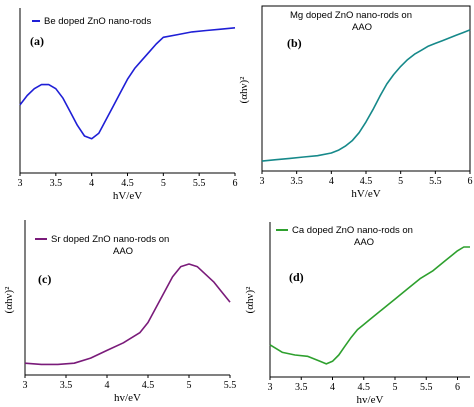  Describe the element at coordinates (44, 279) in the screenshot. I see `panel-label: (c)` at that location.